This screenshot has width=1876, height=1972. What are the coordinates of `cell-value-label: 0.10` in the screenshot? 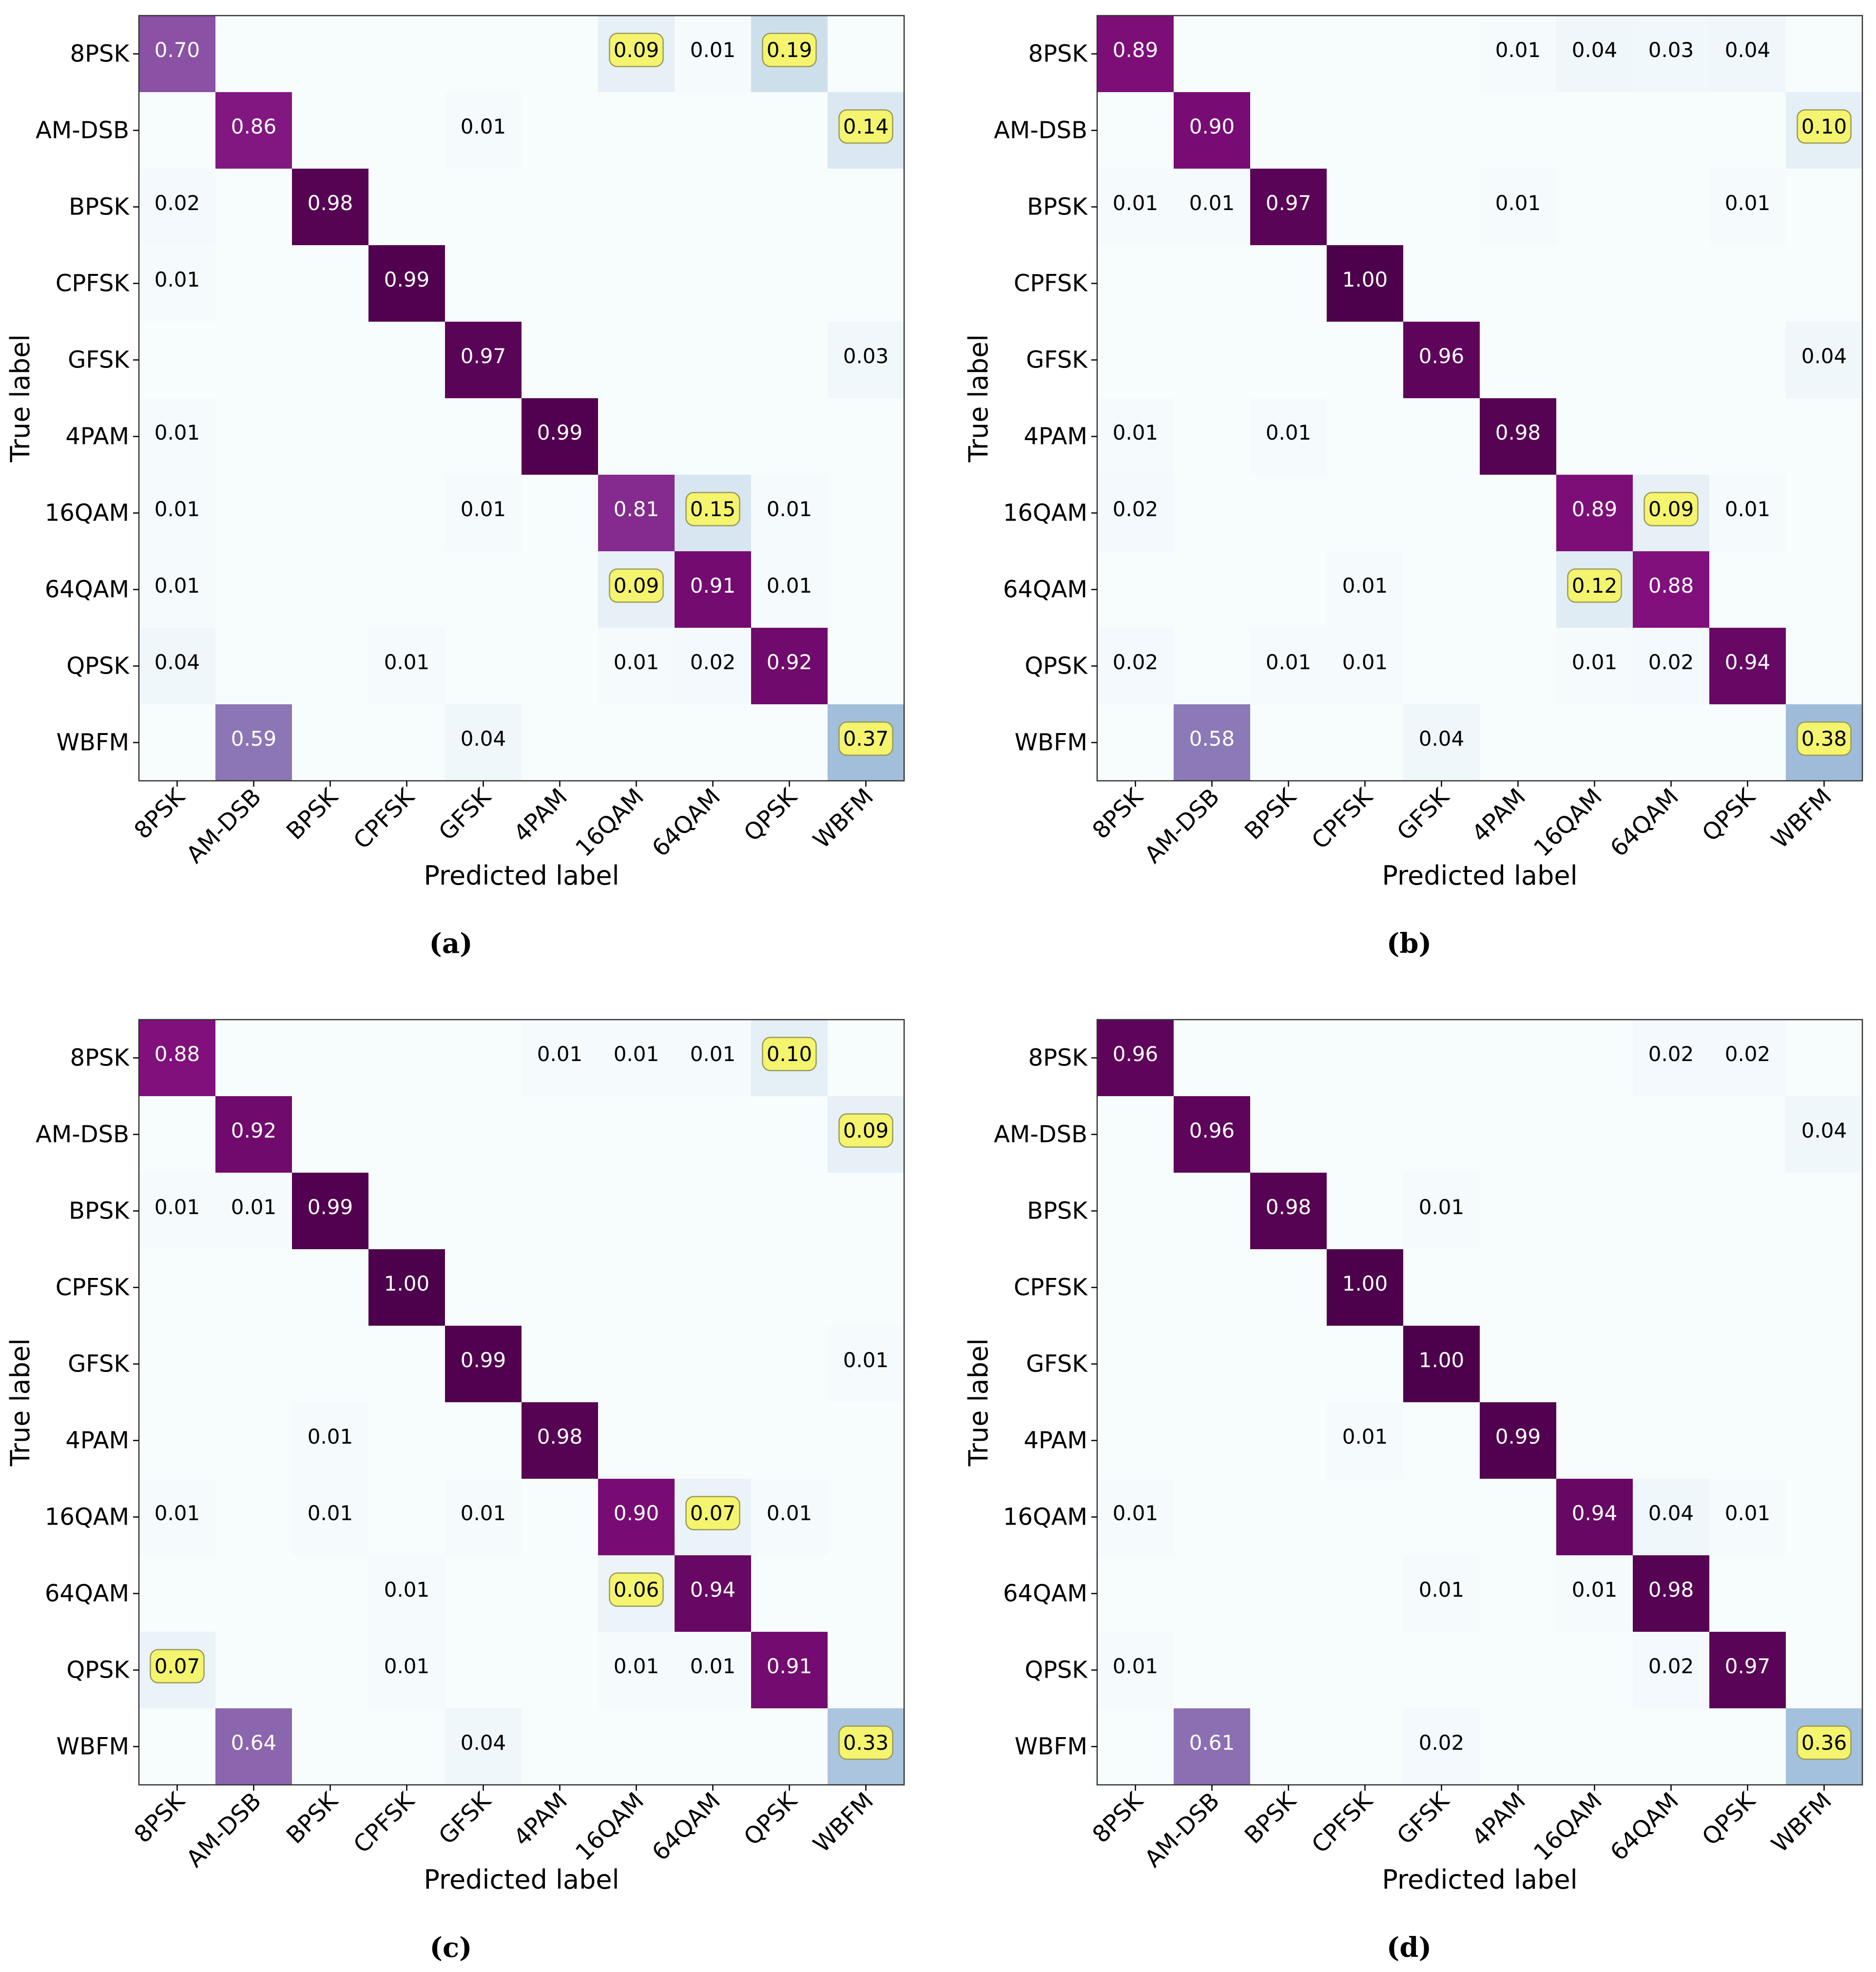 It's located at (1824, 126).